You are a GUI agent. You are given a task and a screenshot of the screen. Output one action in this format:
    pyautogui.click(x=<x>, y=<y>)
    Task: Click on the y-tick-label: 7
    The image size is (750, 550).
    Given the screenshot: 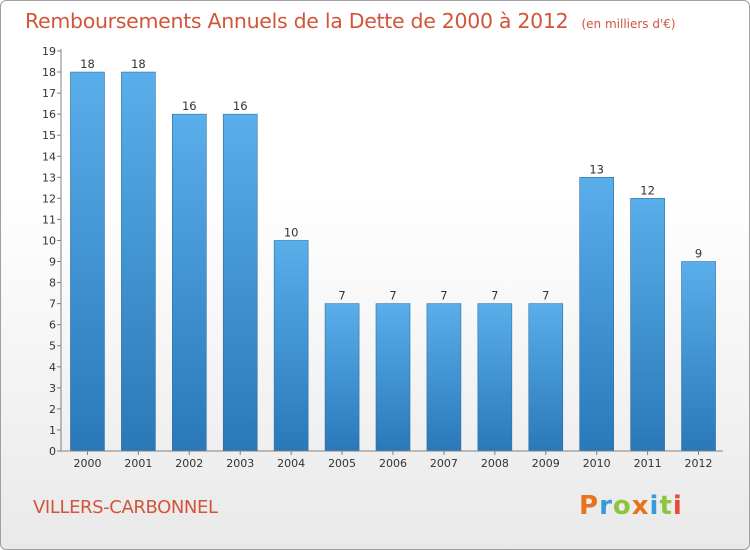 What is the action you would take?
    pyautogui.click(x=52, y=304)
    